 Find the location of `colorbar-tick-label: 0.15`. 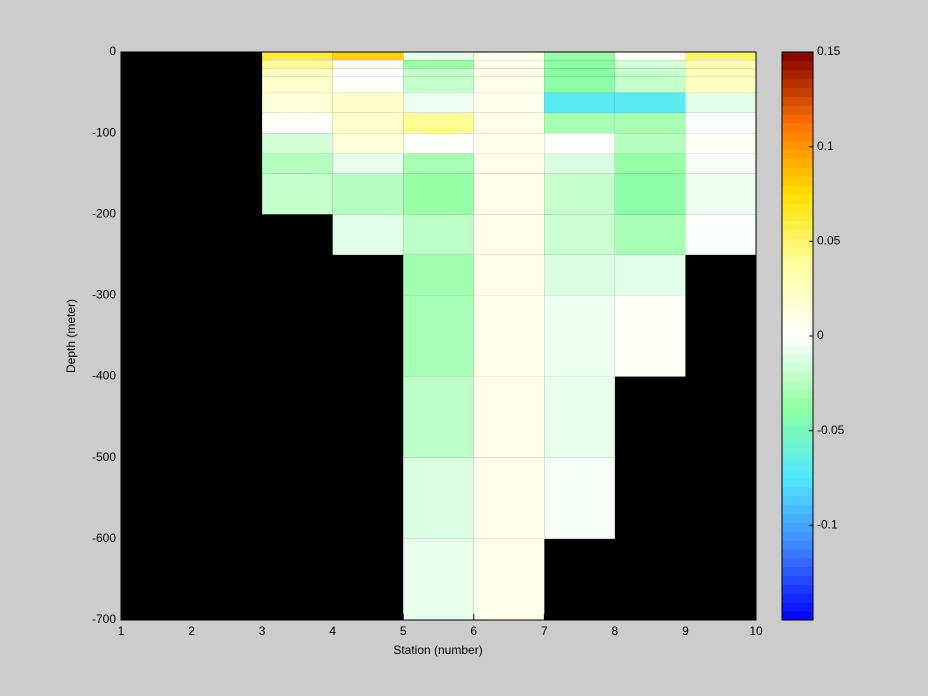

colorbar-tick-label: 0.15 is located at coordinates (829, 51).